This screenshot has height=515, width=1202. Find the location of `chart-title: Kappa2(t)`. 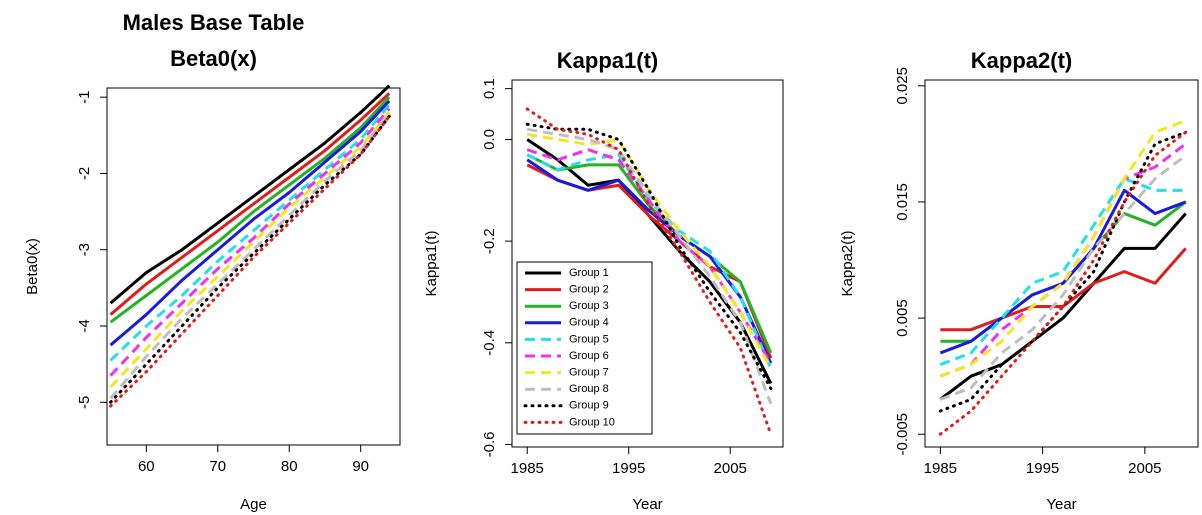

chart-title: Kappa2(t) is located at coordinates (1021, 60).